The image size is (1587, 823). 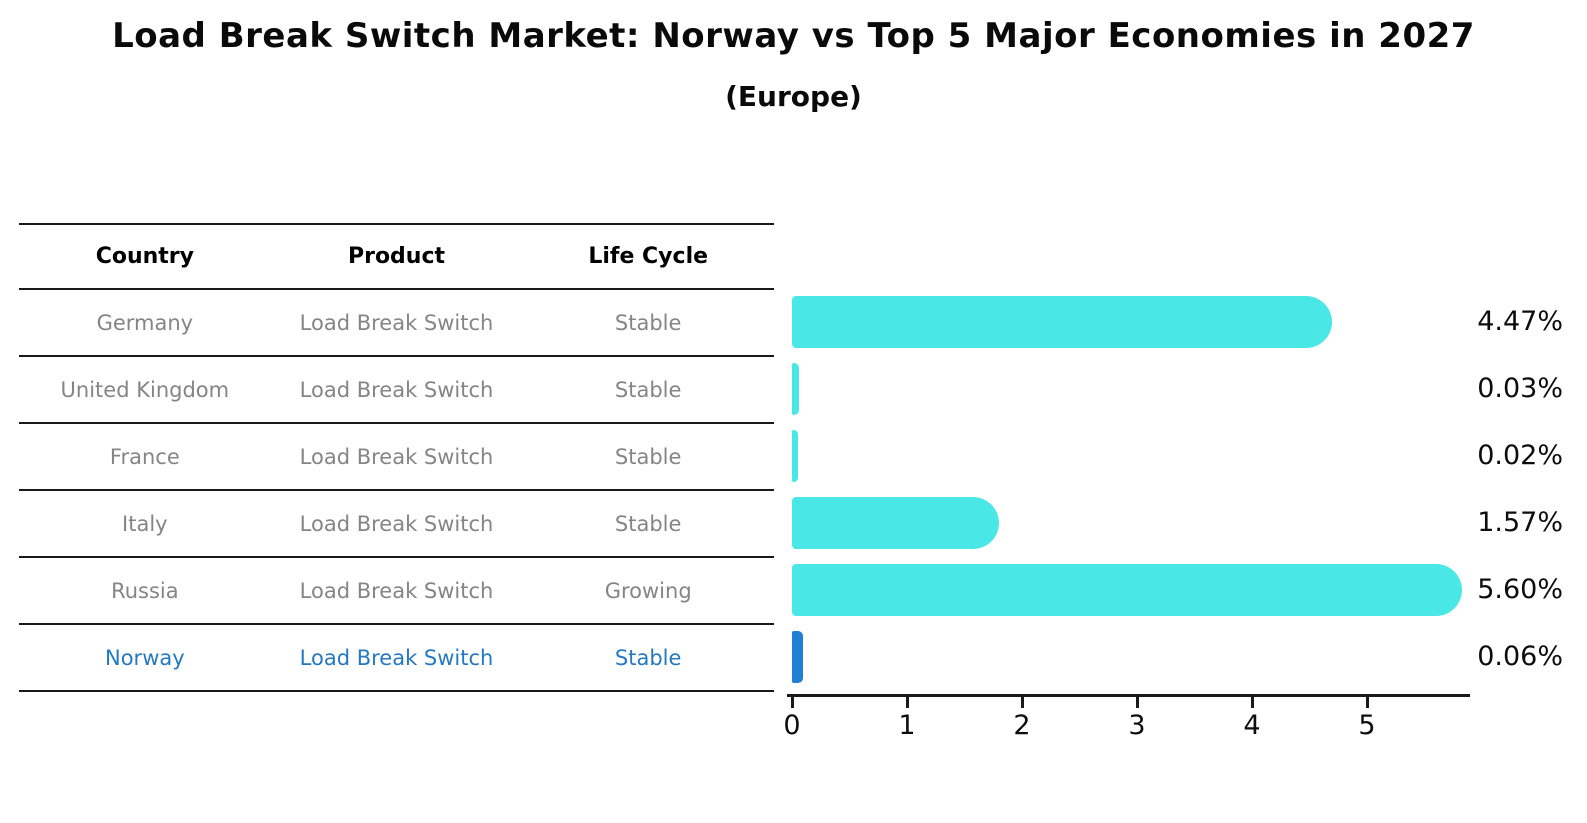 I want to click on x-axis-line, so click(x=1128, y=695).